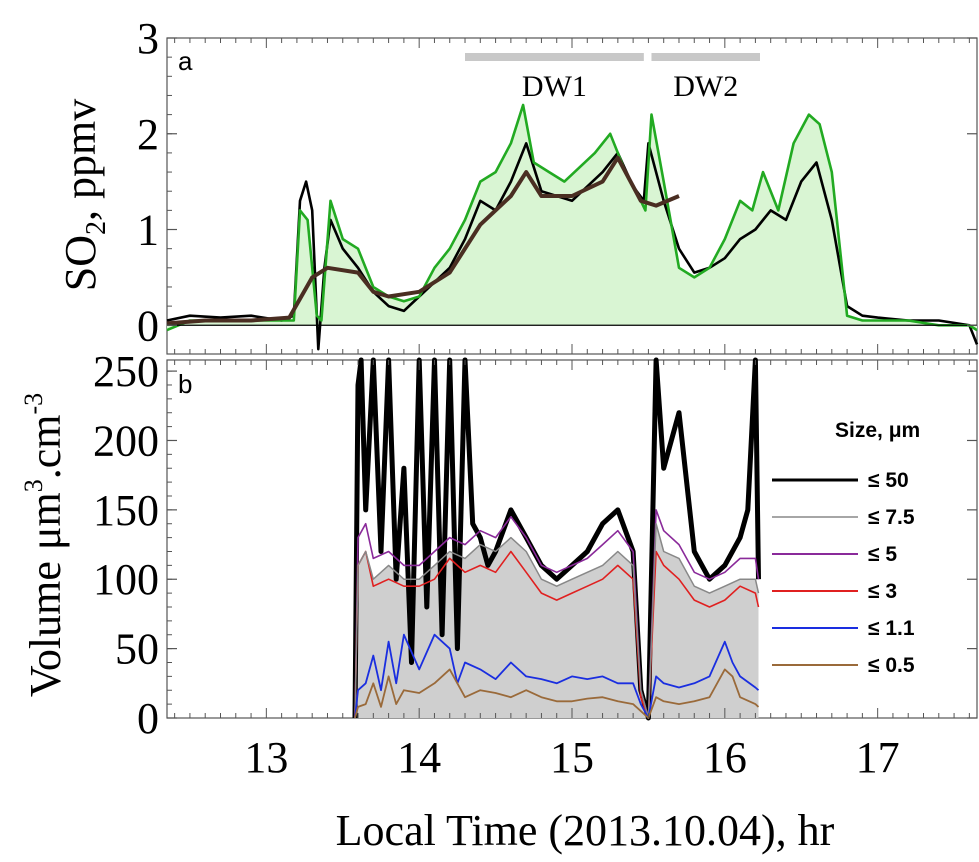  I want to click on panel-b-ylabel-main: Volume μm, so click(45, 594).